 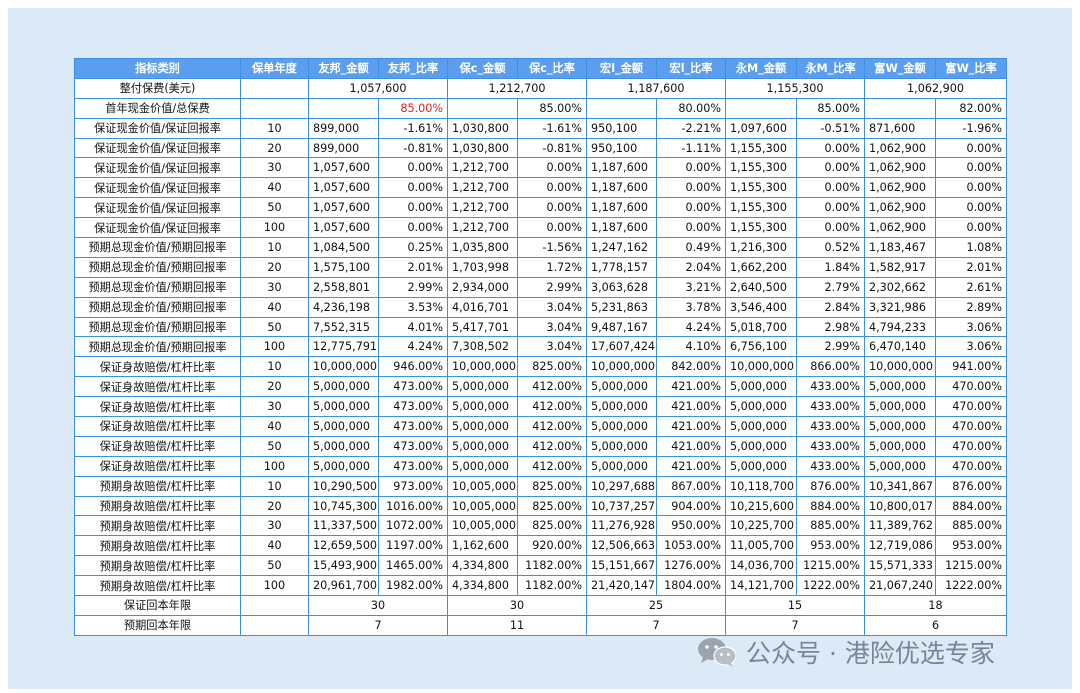 I want to click on ratio-cell: 2.89%, so click(x=971, y=307).